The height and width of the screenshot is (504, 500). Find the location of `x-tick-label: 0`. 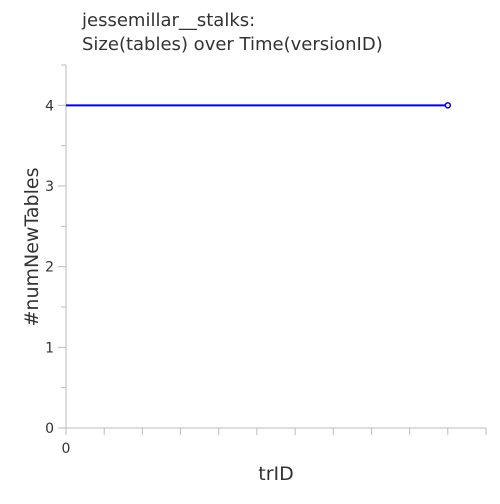

x-tick-label: 0 is located at coordinates (66, 449).